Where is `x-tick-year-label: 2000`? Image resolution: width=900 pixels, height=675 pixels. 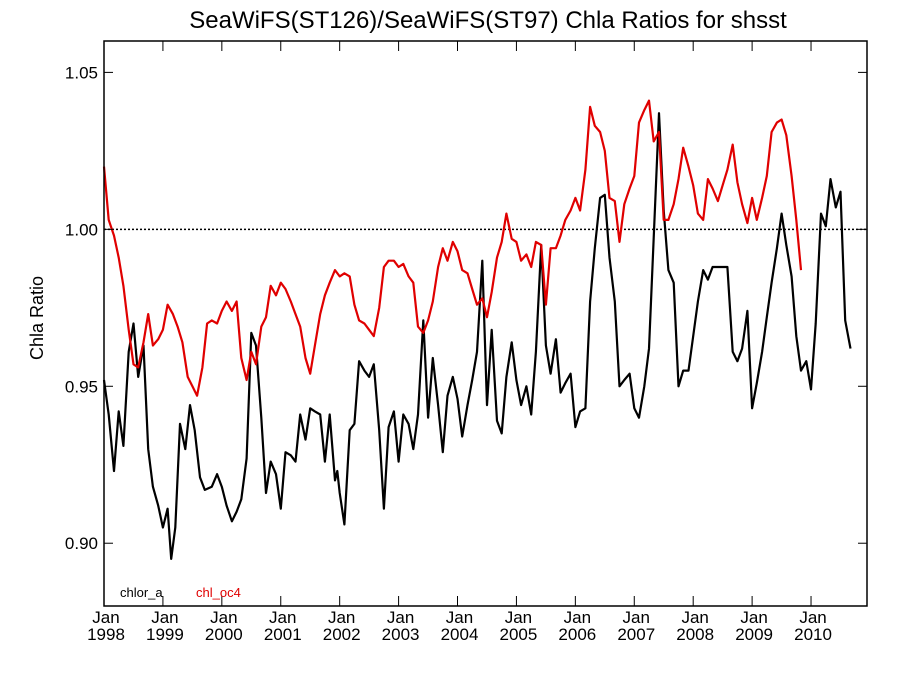
x-tick-year-label: 2000 is located at coordinates (224, 634).